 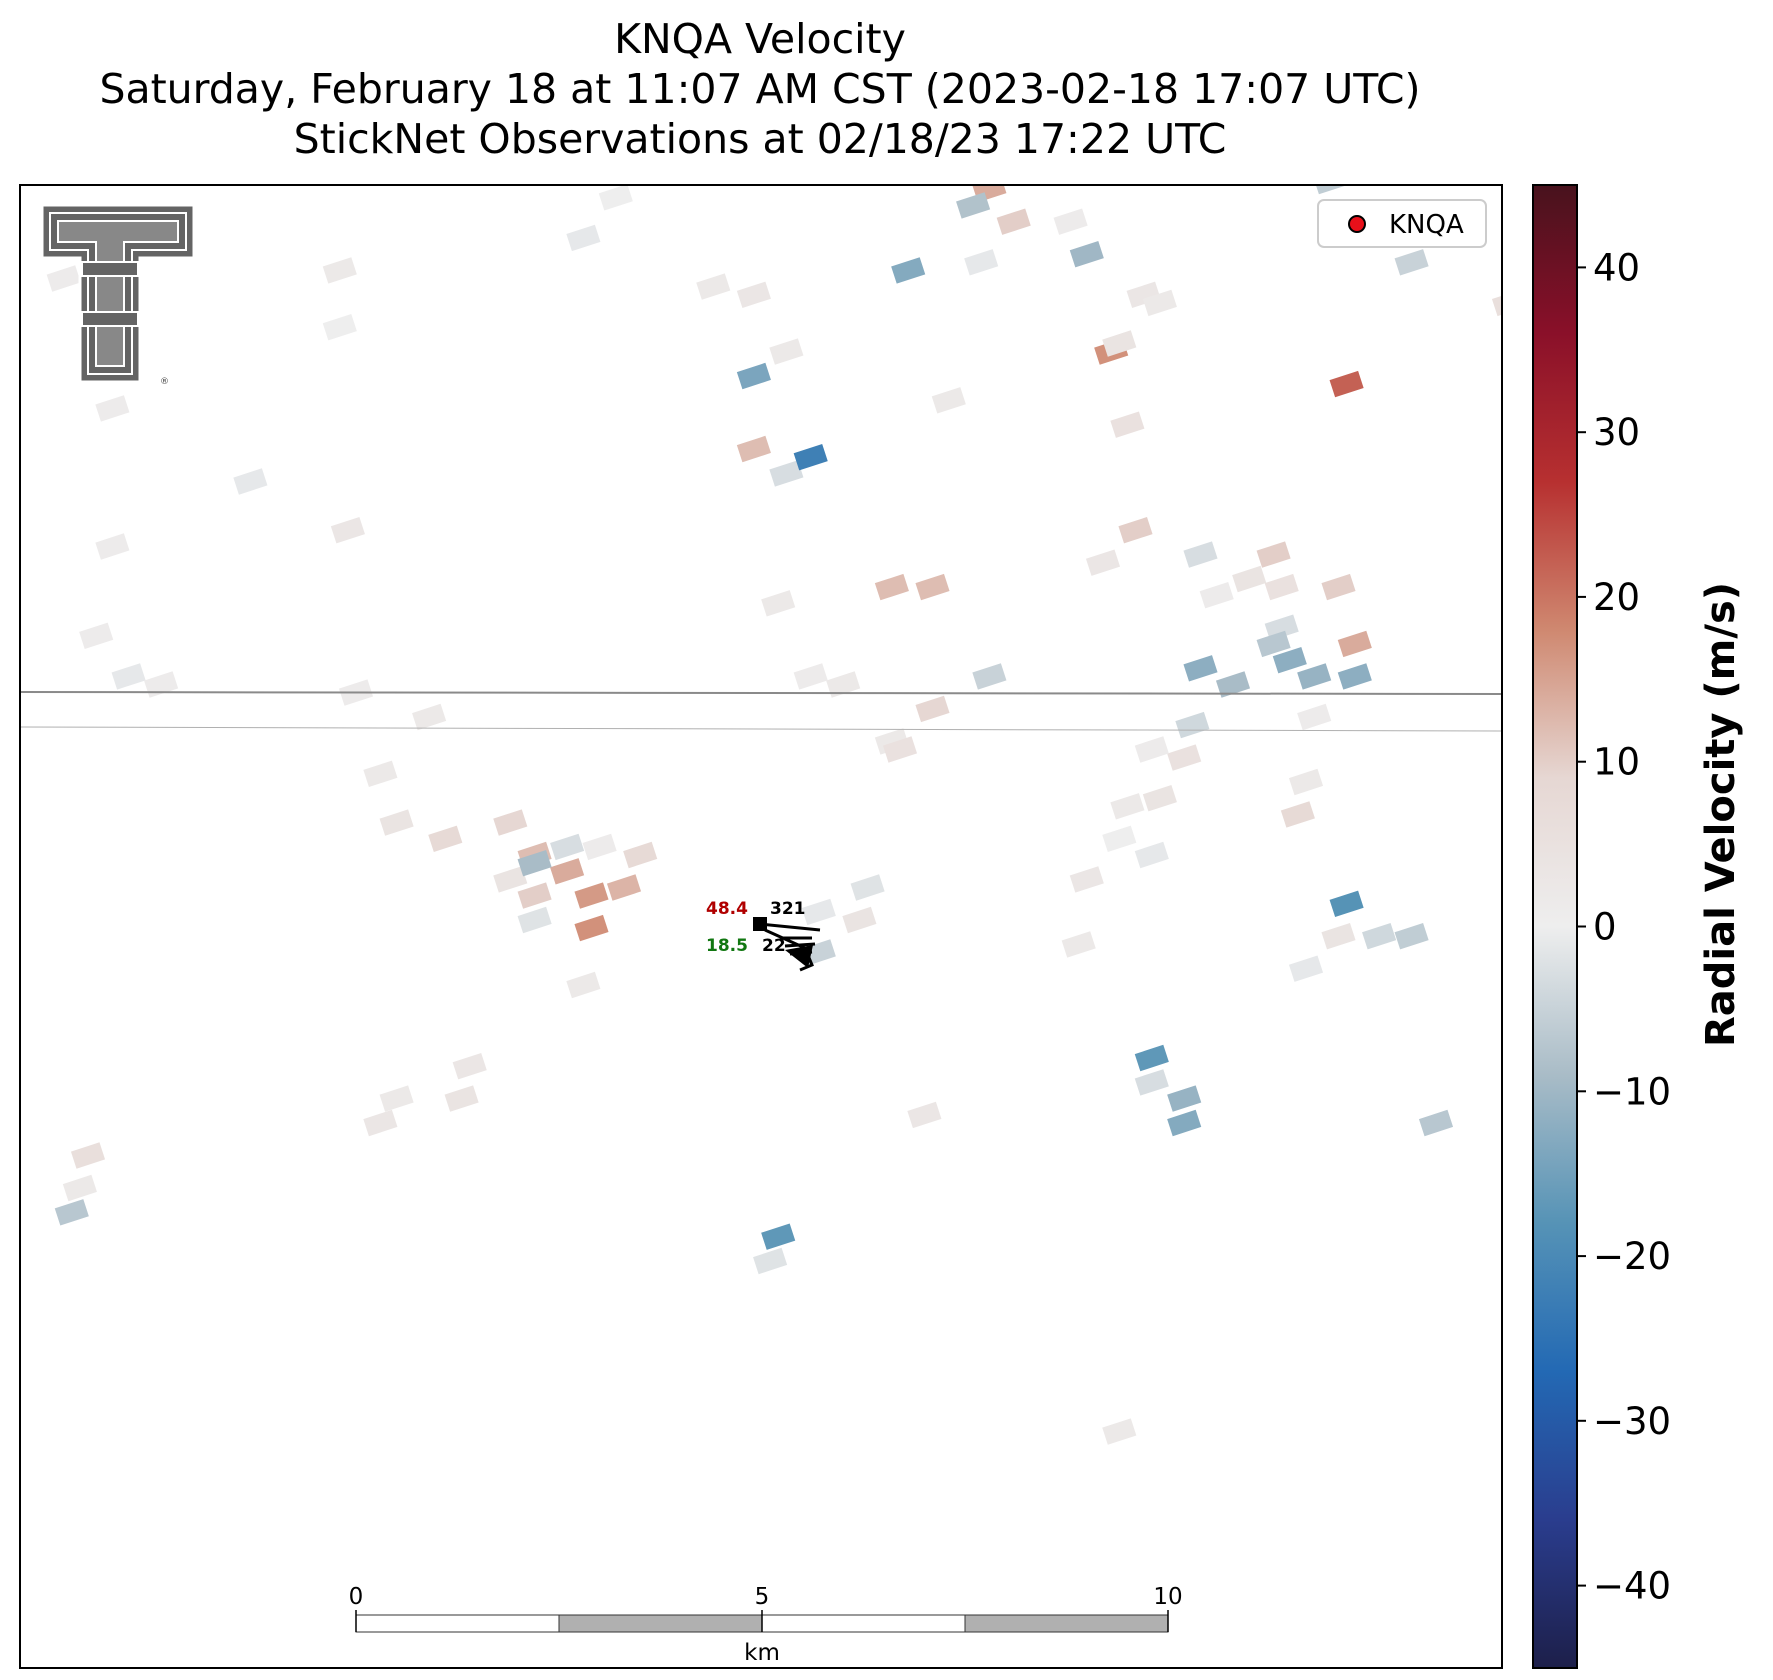 I want to click on scale-tick-0: 0, so click(x=356, y=1597).